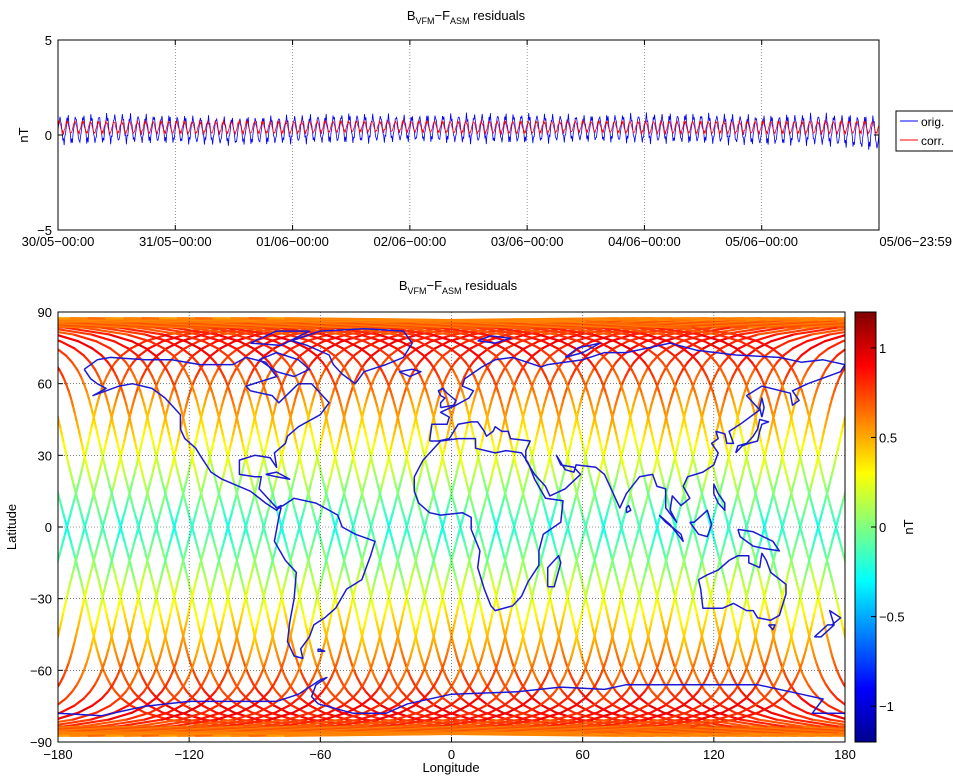 This screenshot has height=778, width=953. Describe the element at coordinates (915, 241) in the screenshot. I see `timeseries-x-tick-label: 05/06−23:59` at that location.